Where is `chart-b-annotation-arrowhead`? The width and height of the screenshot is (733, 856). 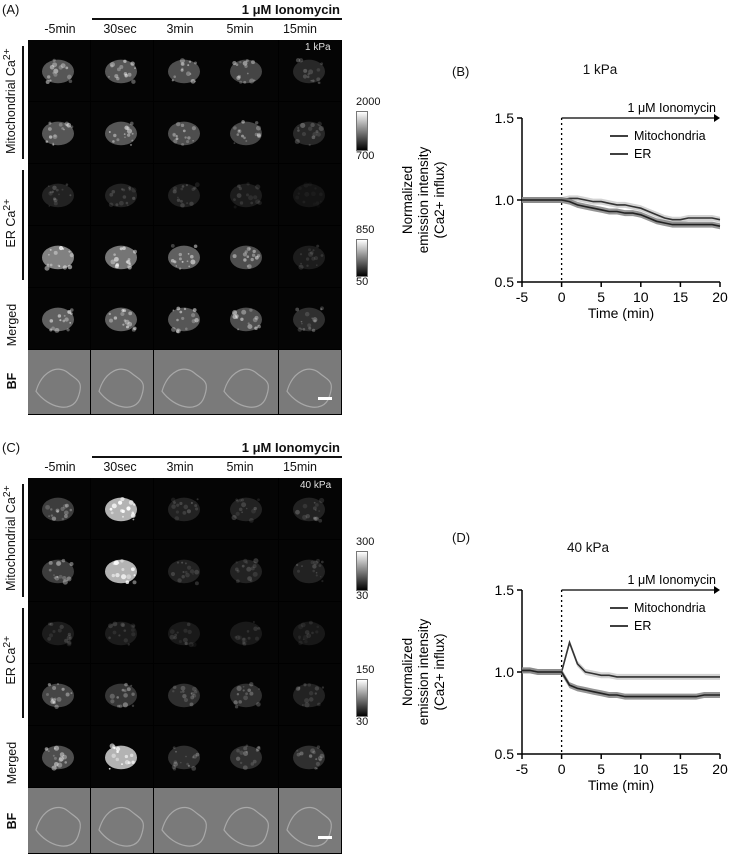 chart-b-annotation-arrowhead is located at coordinates (717, 118).